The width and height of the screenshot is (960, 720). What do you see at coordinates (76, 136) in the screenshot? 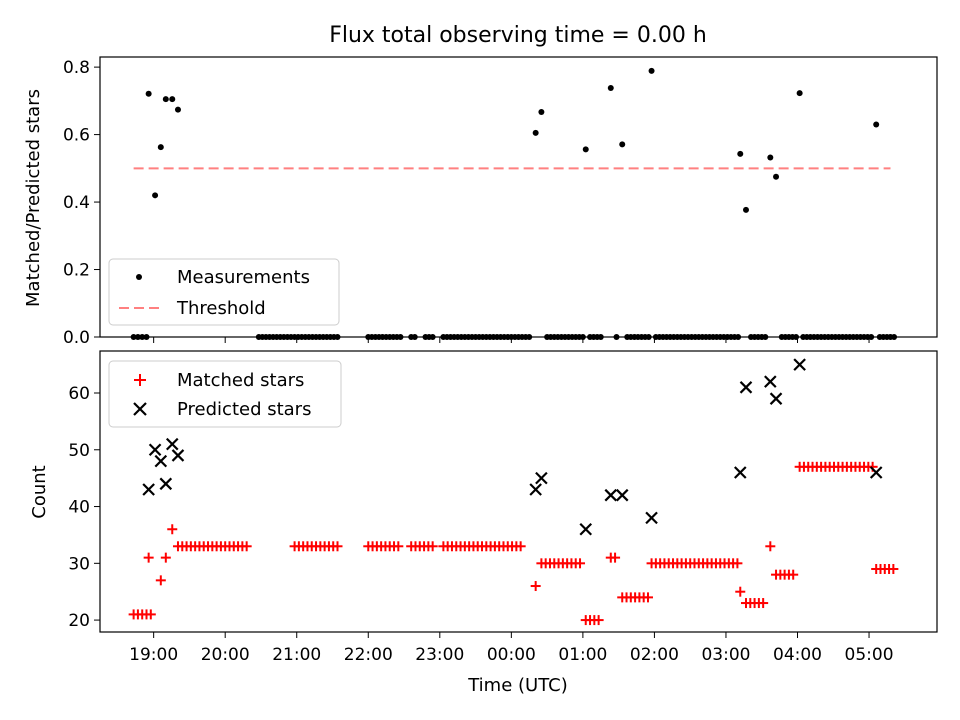
I see `y-tick-label: 0.6` at bounding box center [76, 136].